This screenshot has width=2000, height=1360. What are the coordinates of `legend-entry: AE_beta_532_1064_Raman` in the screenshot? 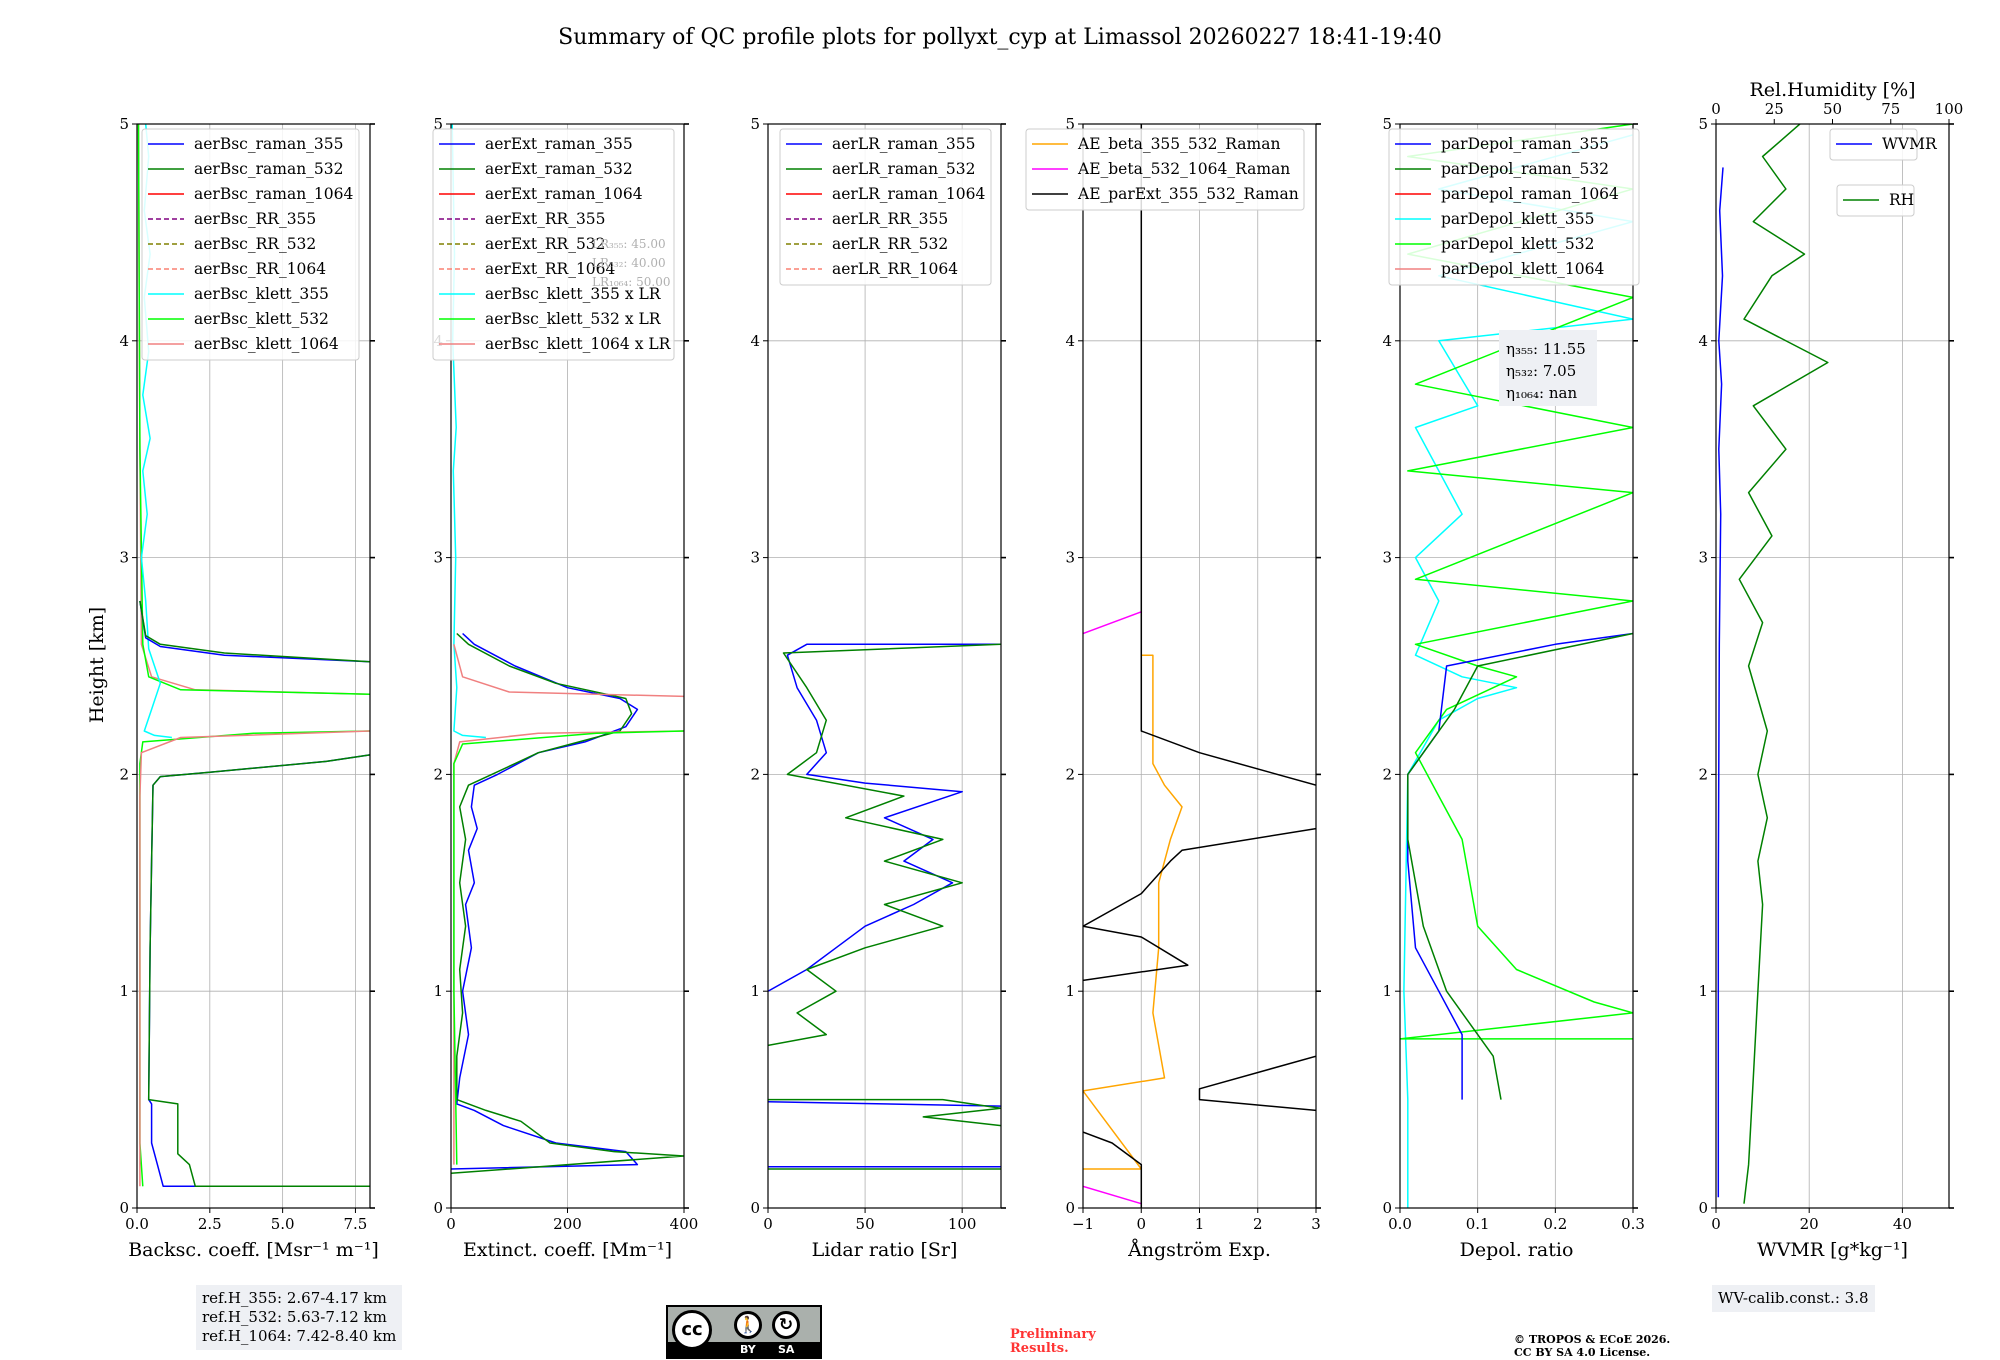 It's located at (1183, 169).